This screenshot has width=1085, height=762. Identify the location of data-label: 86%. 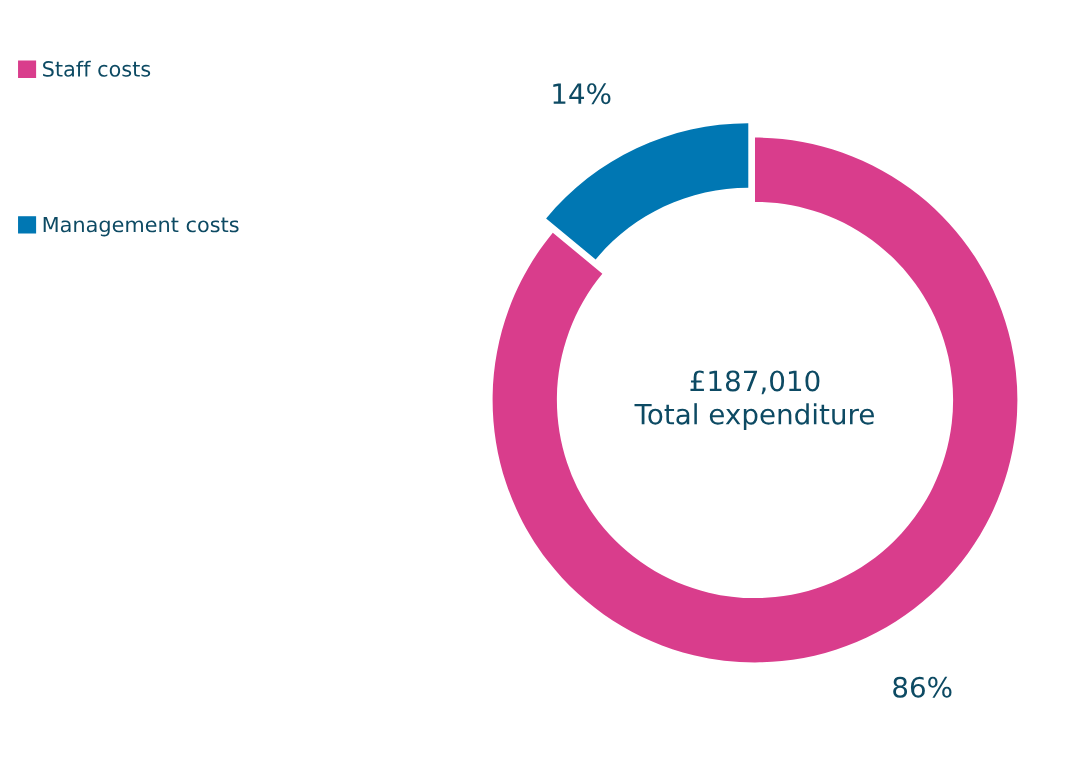
(922, 687).